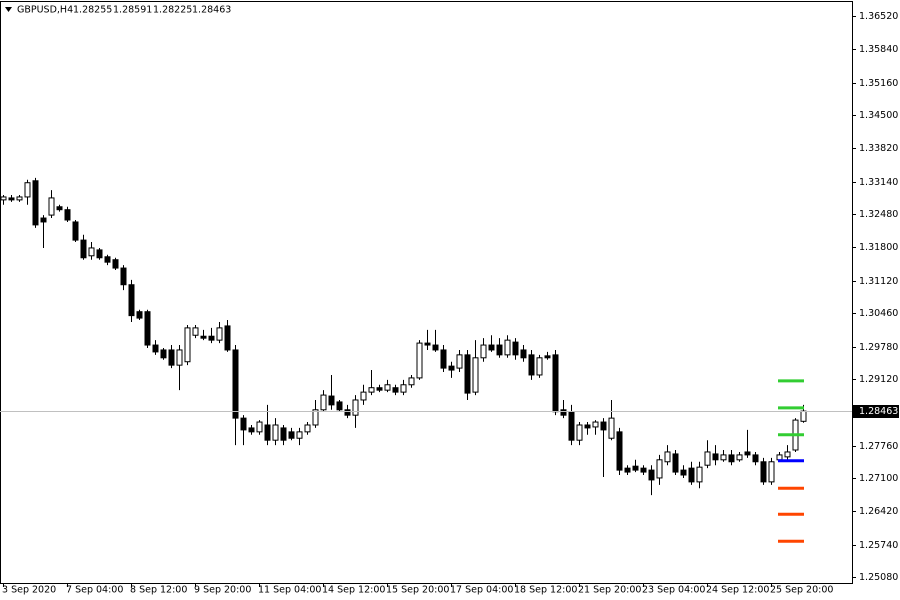  What do you see at coordinates (878, 214) in the screenshot?
I see `y-tick-label: 1.32480` at bounding box center [878, 214].